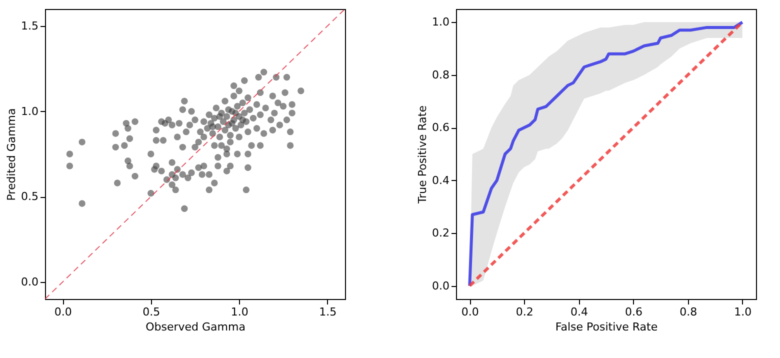  Describe the element at coordinates (29, 197) in the screenshot. I see `y-tick-label: 0.5` at that location.